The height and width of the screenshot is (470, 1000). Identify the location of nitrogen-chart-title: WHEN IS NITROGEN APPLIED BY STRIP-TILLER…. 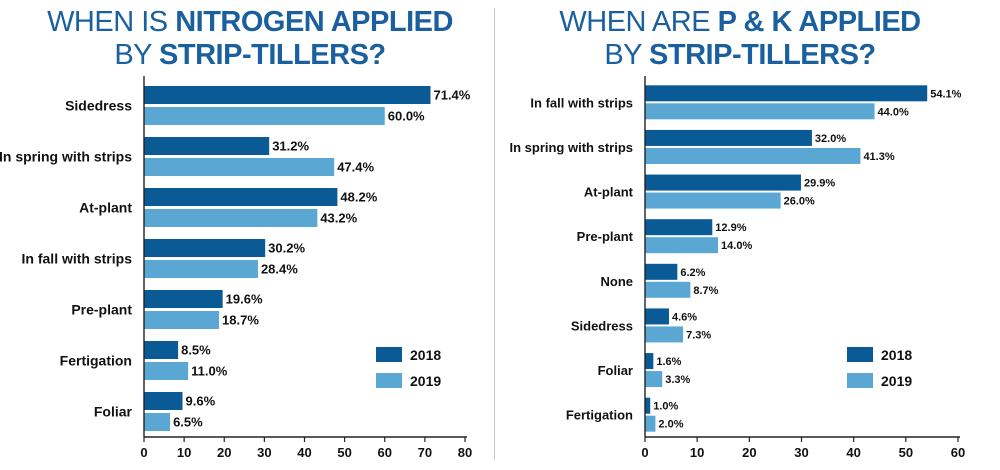
(250, 39).